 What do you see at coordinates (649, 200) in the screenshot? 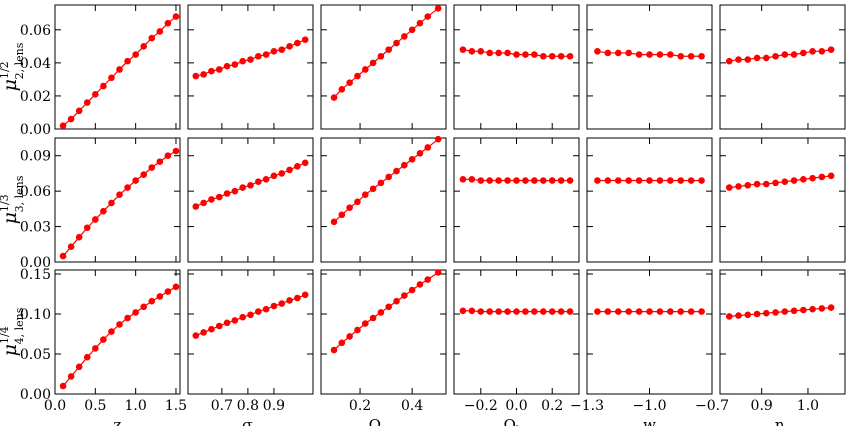
I see `panel-r1-c4-frame` at bounding box center [649, 200].